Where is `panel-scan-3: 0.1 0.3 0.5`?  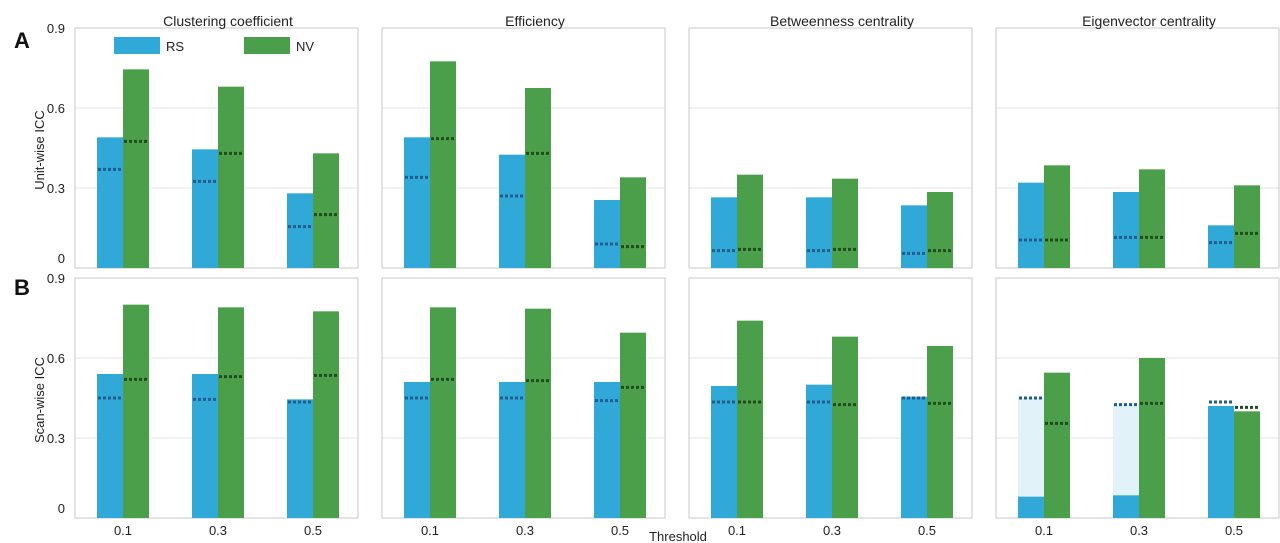
panel-scan-3: 0.1 0.3 0.5 is located at coordinates (830, 407).